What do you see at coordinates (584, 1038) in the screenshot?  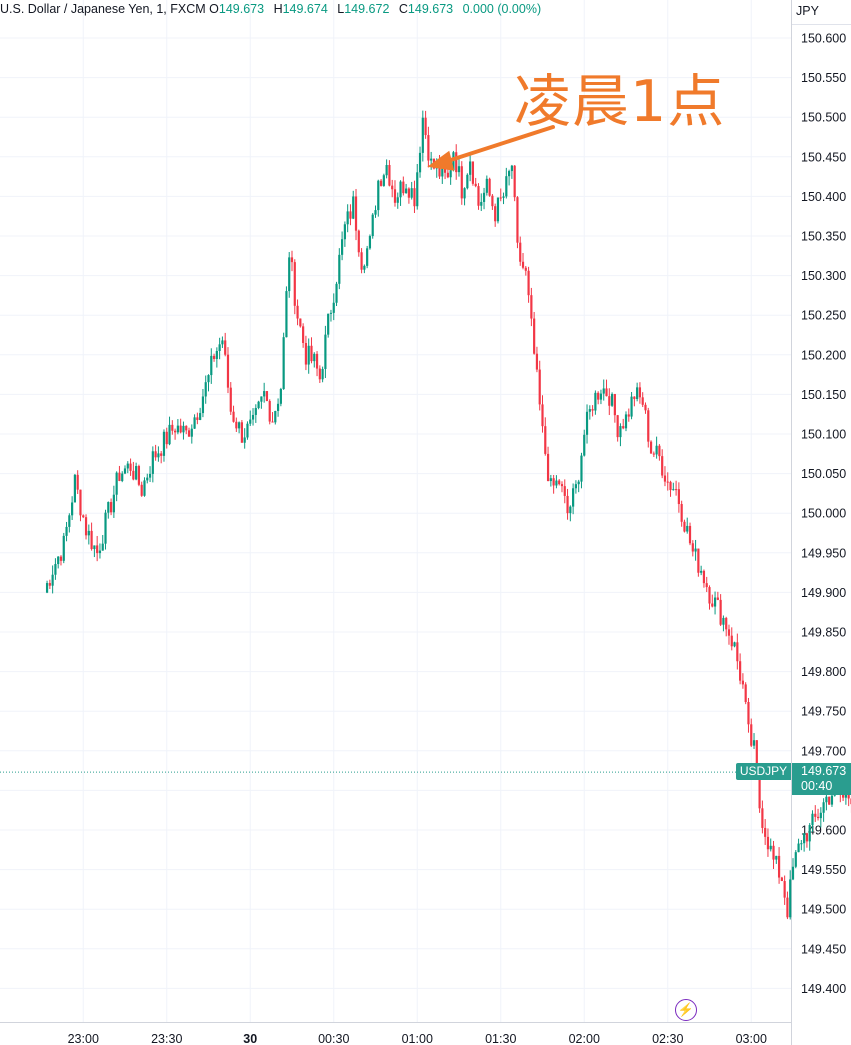 I see `x-tick-label: 02:00` at bounding box center [584, 1038].